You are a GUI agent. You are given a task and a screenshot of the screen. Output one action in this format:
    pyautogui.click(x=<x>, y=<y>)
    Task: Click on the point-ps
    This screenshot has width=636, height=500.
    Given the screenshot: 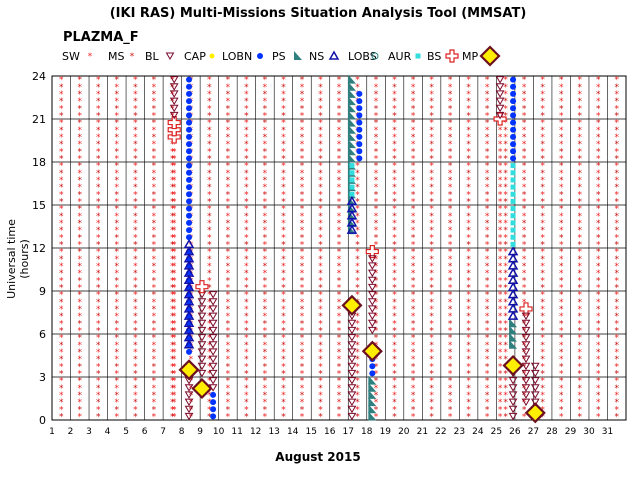 What is the action you would take?
    pyautogui.click(x=372, y=402)
    